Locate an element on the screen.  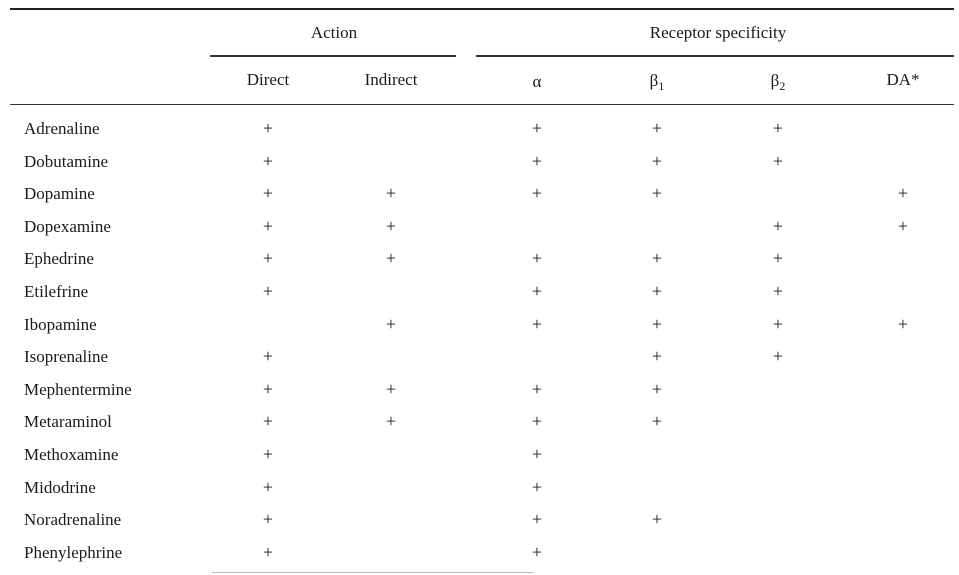
row-drug-name: Ibopamine is located at coordinates (60, 324).